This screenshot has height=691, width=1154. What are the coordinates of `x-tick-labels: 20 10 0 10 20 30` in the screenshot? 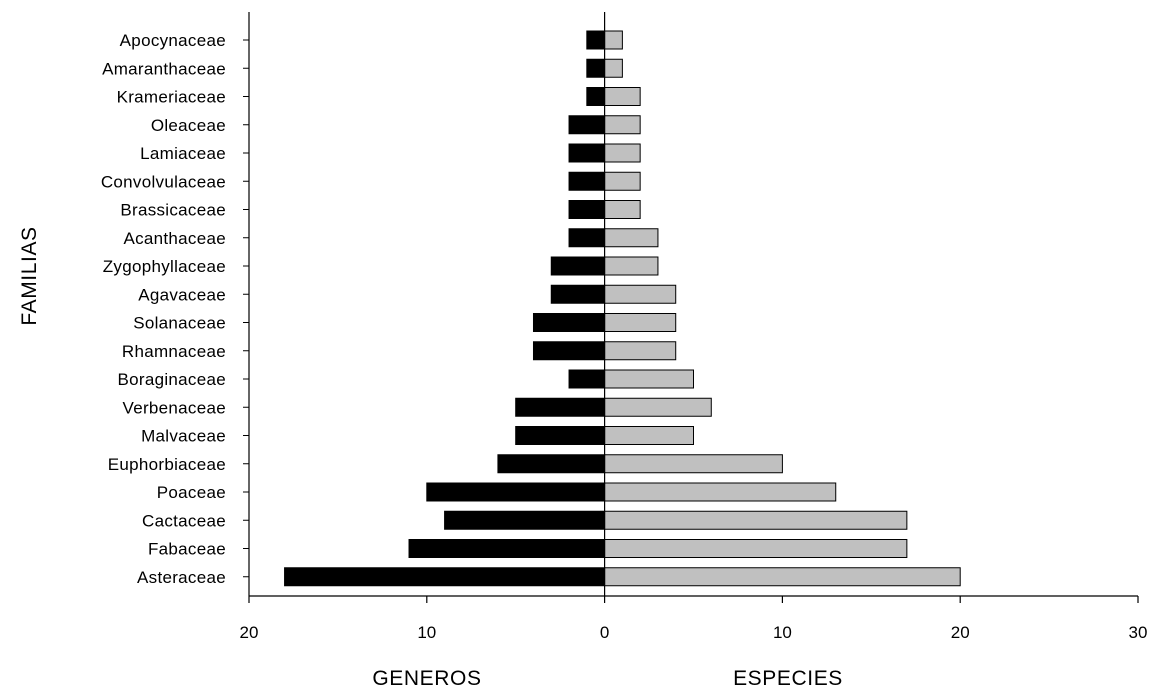 It's located at (694, 632).